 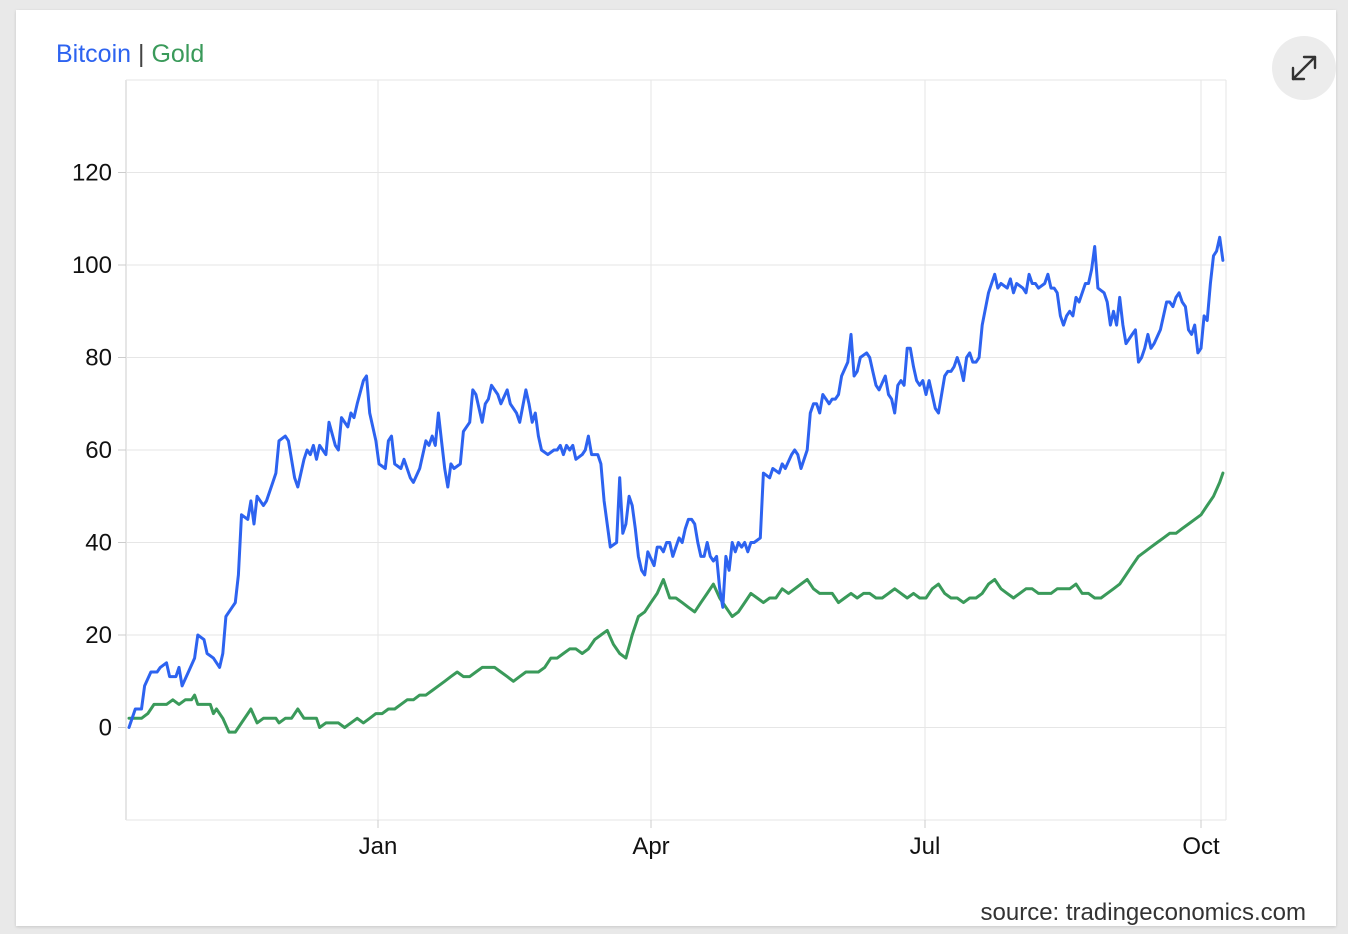 I want to click on y-tick-label: 120, so click(x=92, y=173).